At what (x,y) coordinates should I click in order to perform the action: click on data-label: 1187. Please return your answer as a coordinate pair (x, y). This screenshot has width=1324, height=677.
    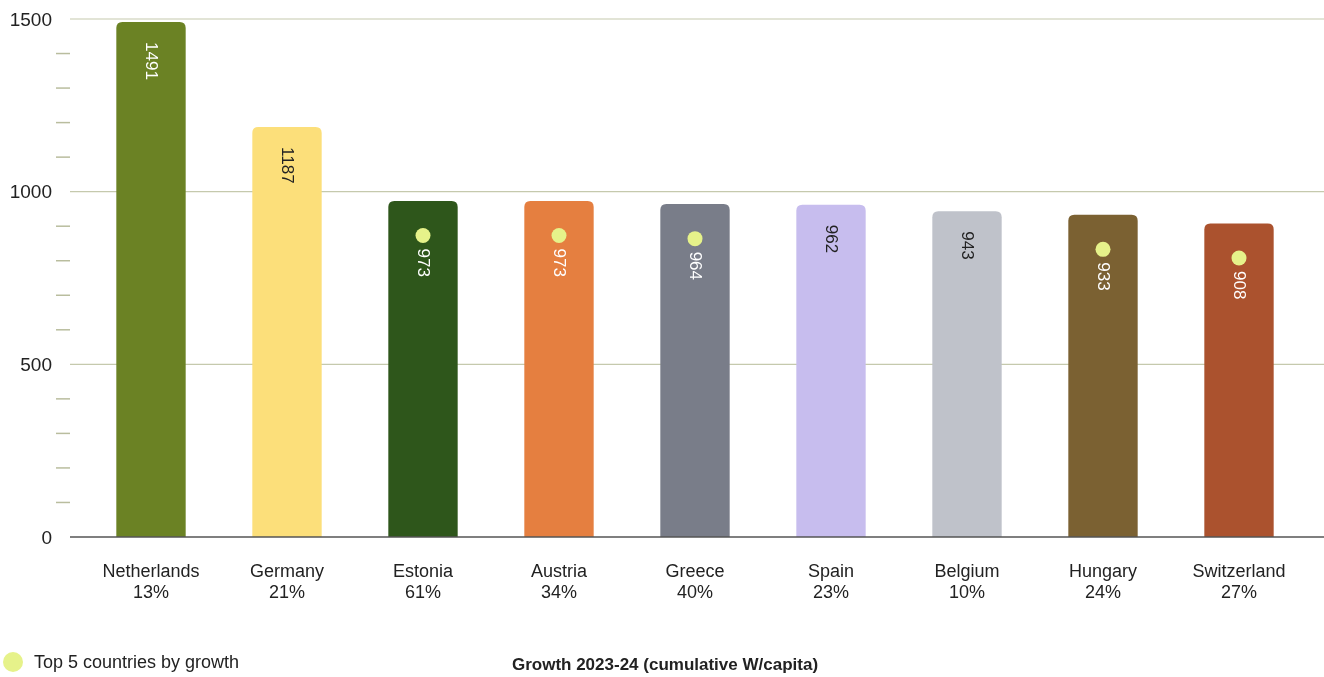
    Looking at the image, I should click on (287, 165).